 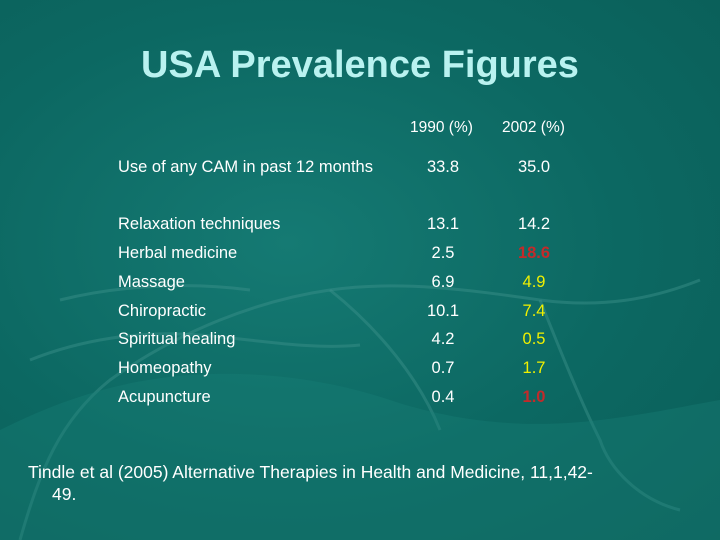 I want to click on table-row: Chiropractic 10.1 7.4, so click(x=360, y=314).